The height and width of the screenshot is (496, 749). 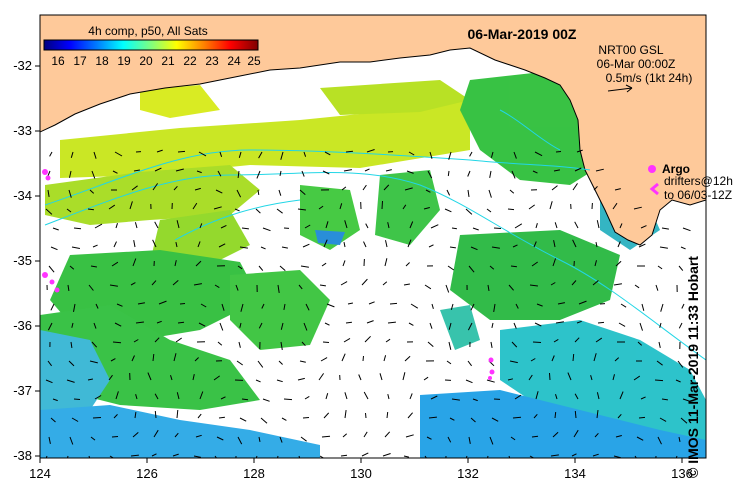 What do you see at coordinates (190, 61) in the screenshot?
I see `colorbar-tick: 22` at bounding box center [190, 61].